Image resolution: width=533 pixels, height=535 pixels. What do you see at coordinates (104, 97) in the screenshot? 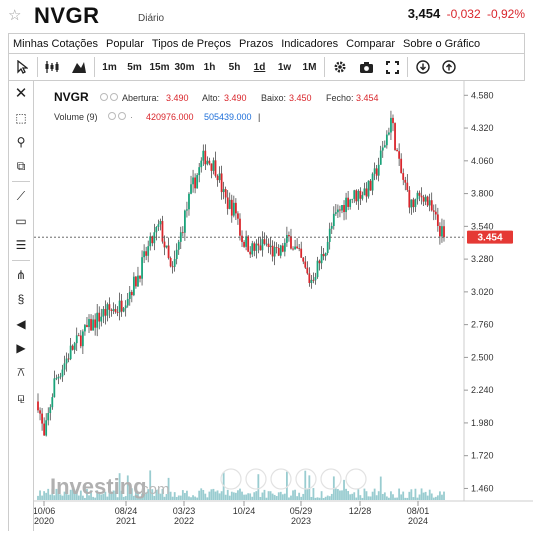
I see `eye-icon` at bounding box center [104, 97].